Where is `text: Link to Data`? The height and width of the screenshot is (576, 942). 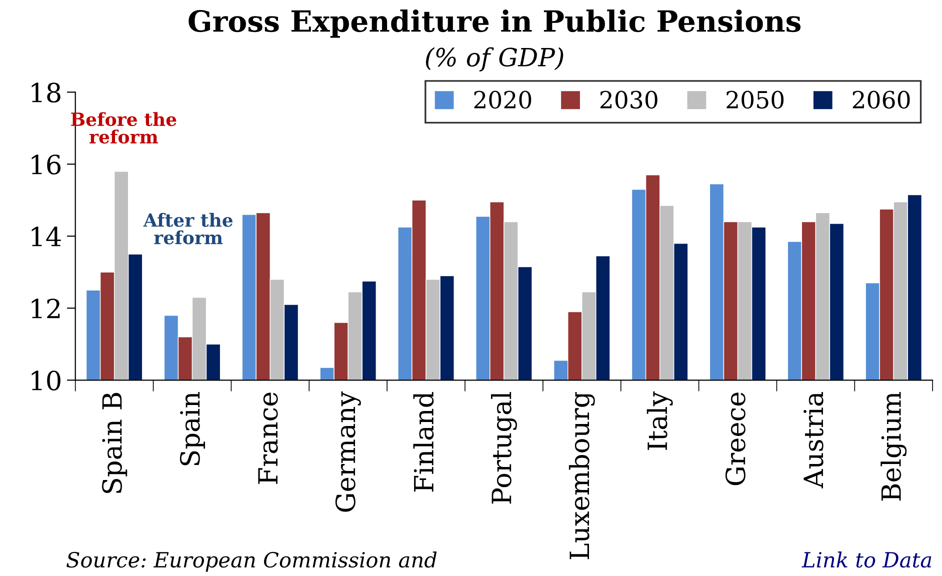
text: Link to Data is located at coordinates (867, 560).